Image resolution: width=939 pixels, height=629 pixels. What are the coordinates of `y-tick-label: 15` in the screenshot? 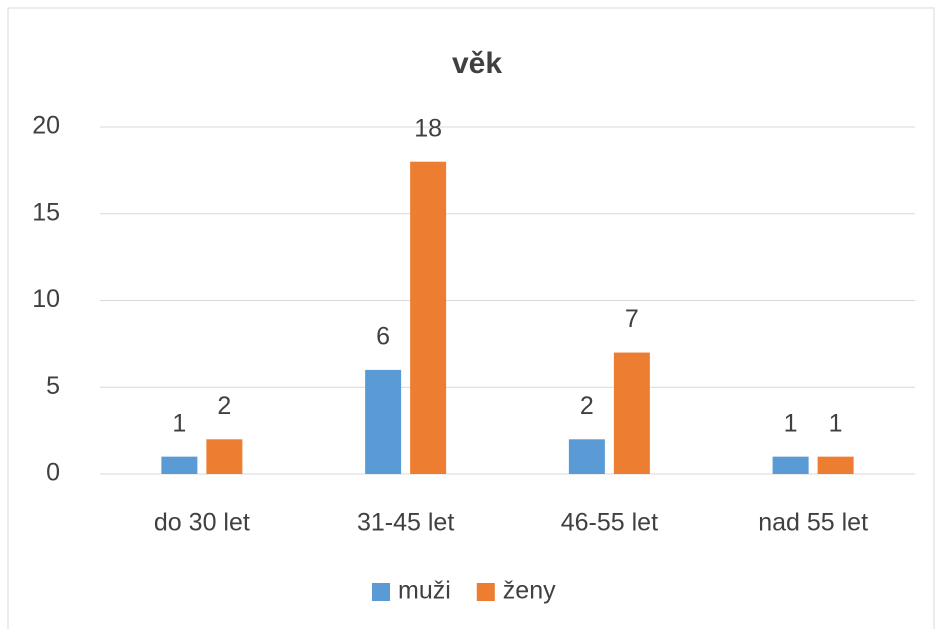 It's located at (46, 212).